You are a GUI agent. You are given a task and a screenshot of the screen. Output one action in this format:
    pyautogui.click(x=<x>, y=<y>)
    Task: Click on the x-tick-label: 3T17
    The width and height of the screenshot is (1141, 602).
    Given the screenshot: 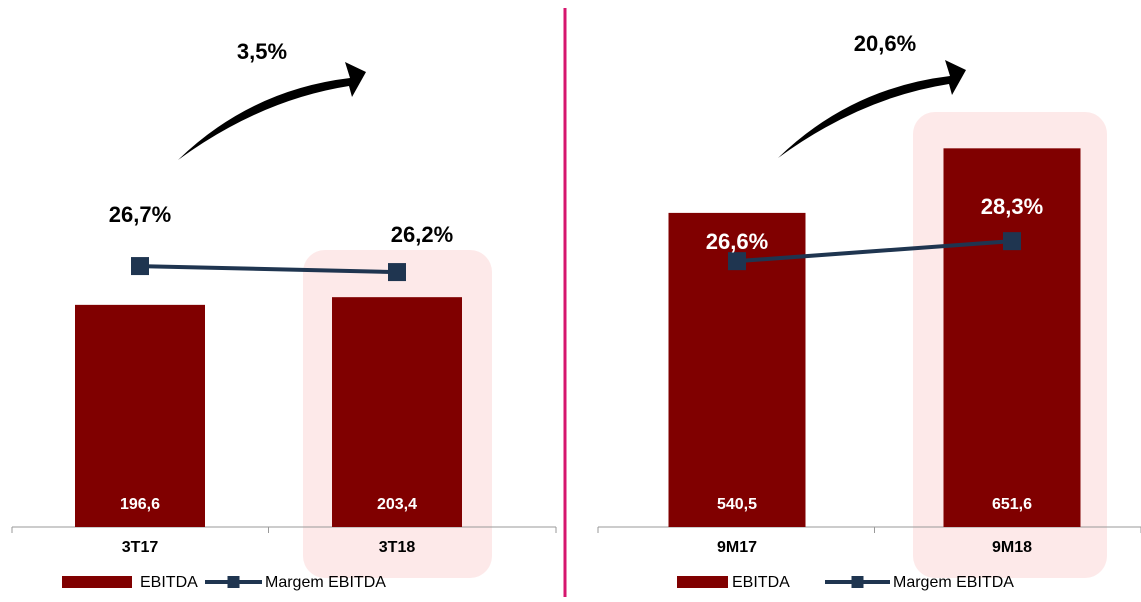 What is the action you would take?
    pyautogui.click(x=140, y=547)
    